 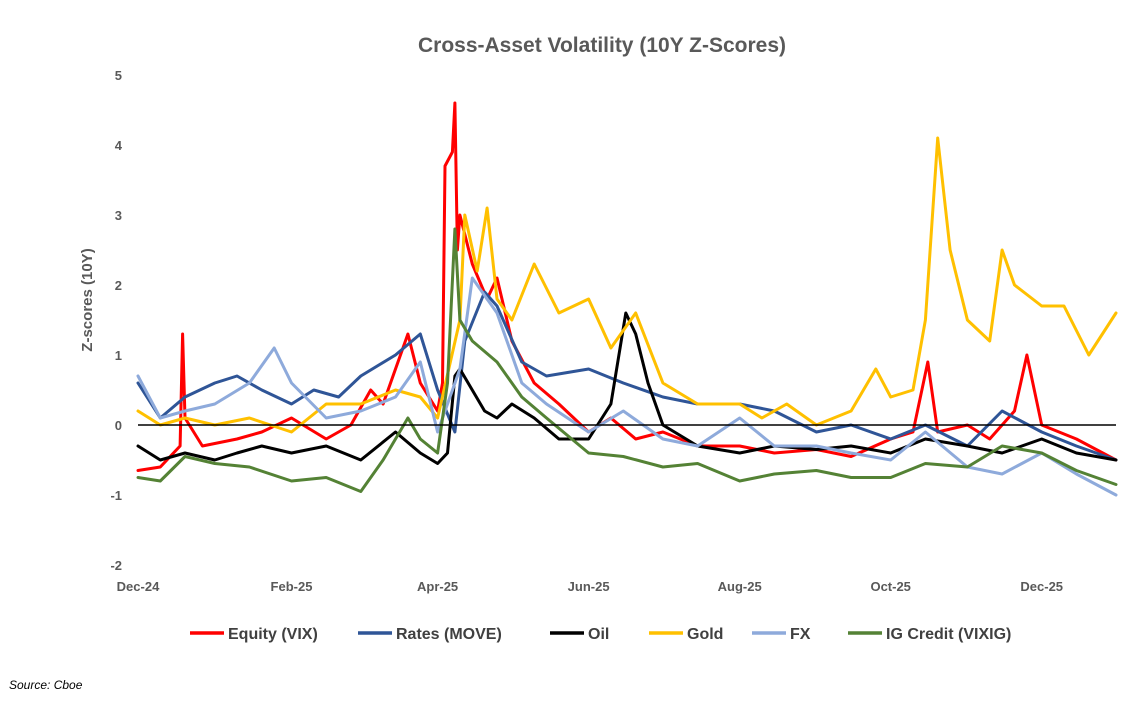 I want to click on x-tick-label: Feb-25, so click(x=292, y=586).